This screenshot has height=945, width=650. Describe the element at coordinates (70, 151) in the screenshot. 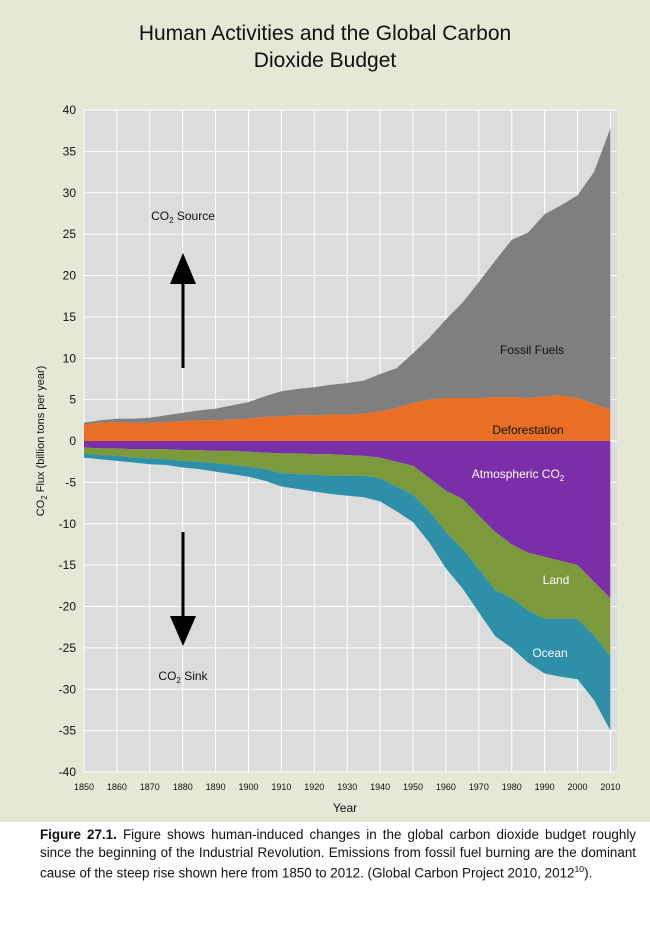

I see `y-tick-label-1: 35` at that location.